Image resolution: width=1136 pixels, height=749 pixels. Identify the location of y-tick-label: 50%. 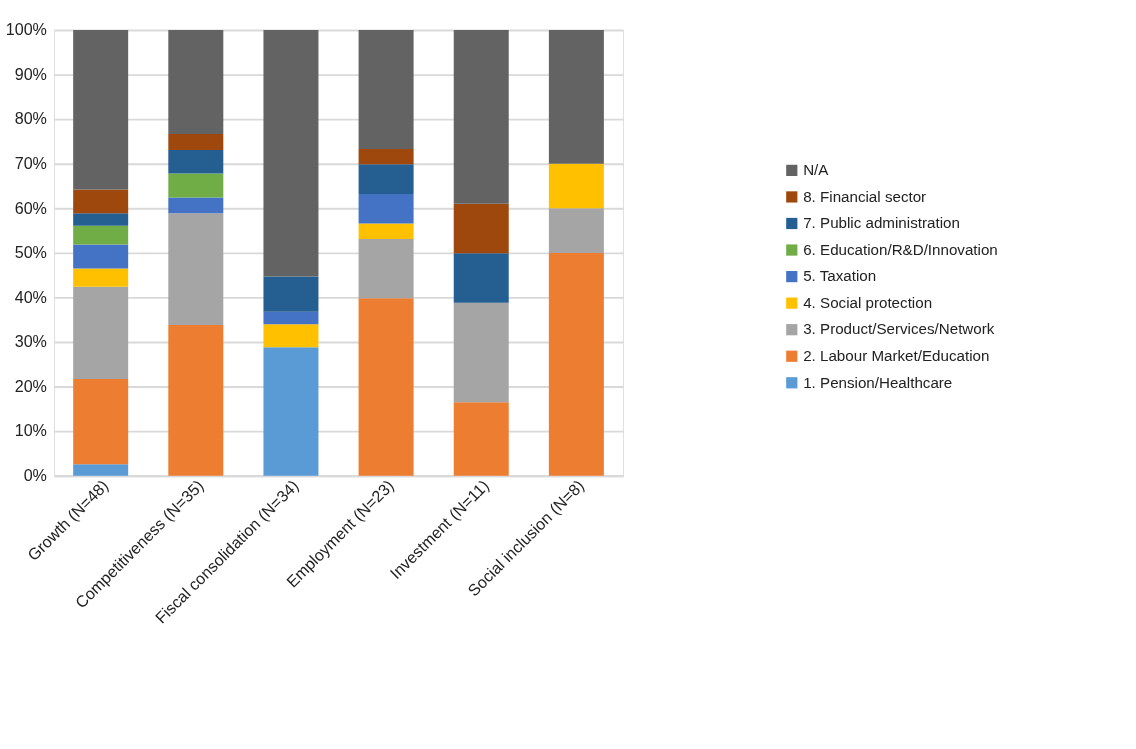
(30, 252).